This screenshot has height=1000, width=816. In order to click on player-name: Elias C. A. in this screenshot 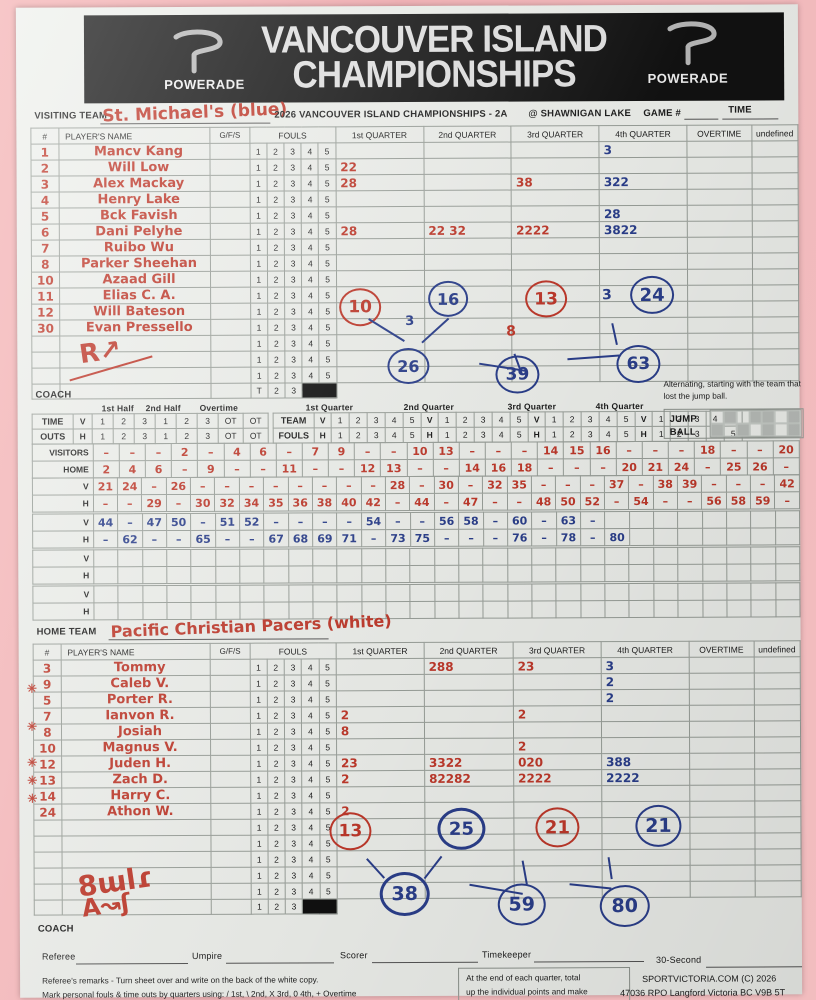, I will do `click(135, 296)`.